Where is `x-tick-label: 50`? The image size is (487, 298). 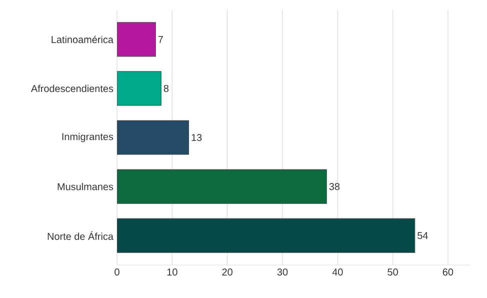 x-tick-label: 50 is located at coordinates (393, 272).